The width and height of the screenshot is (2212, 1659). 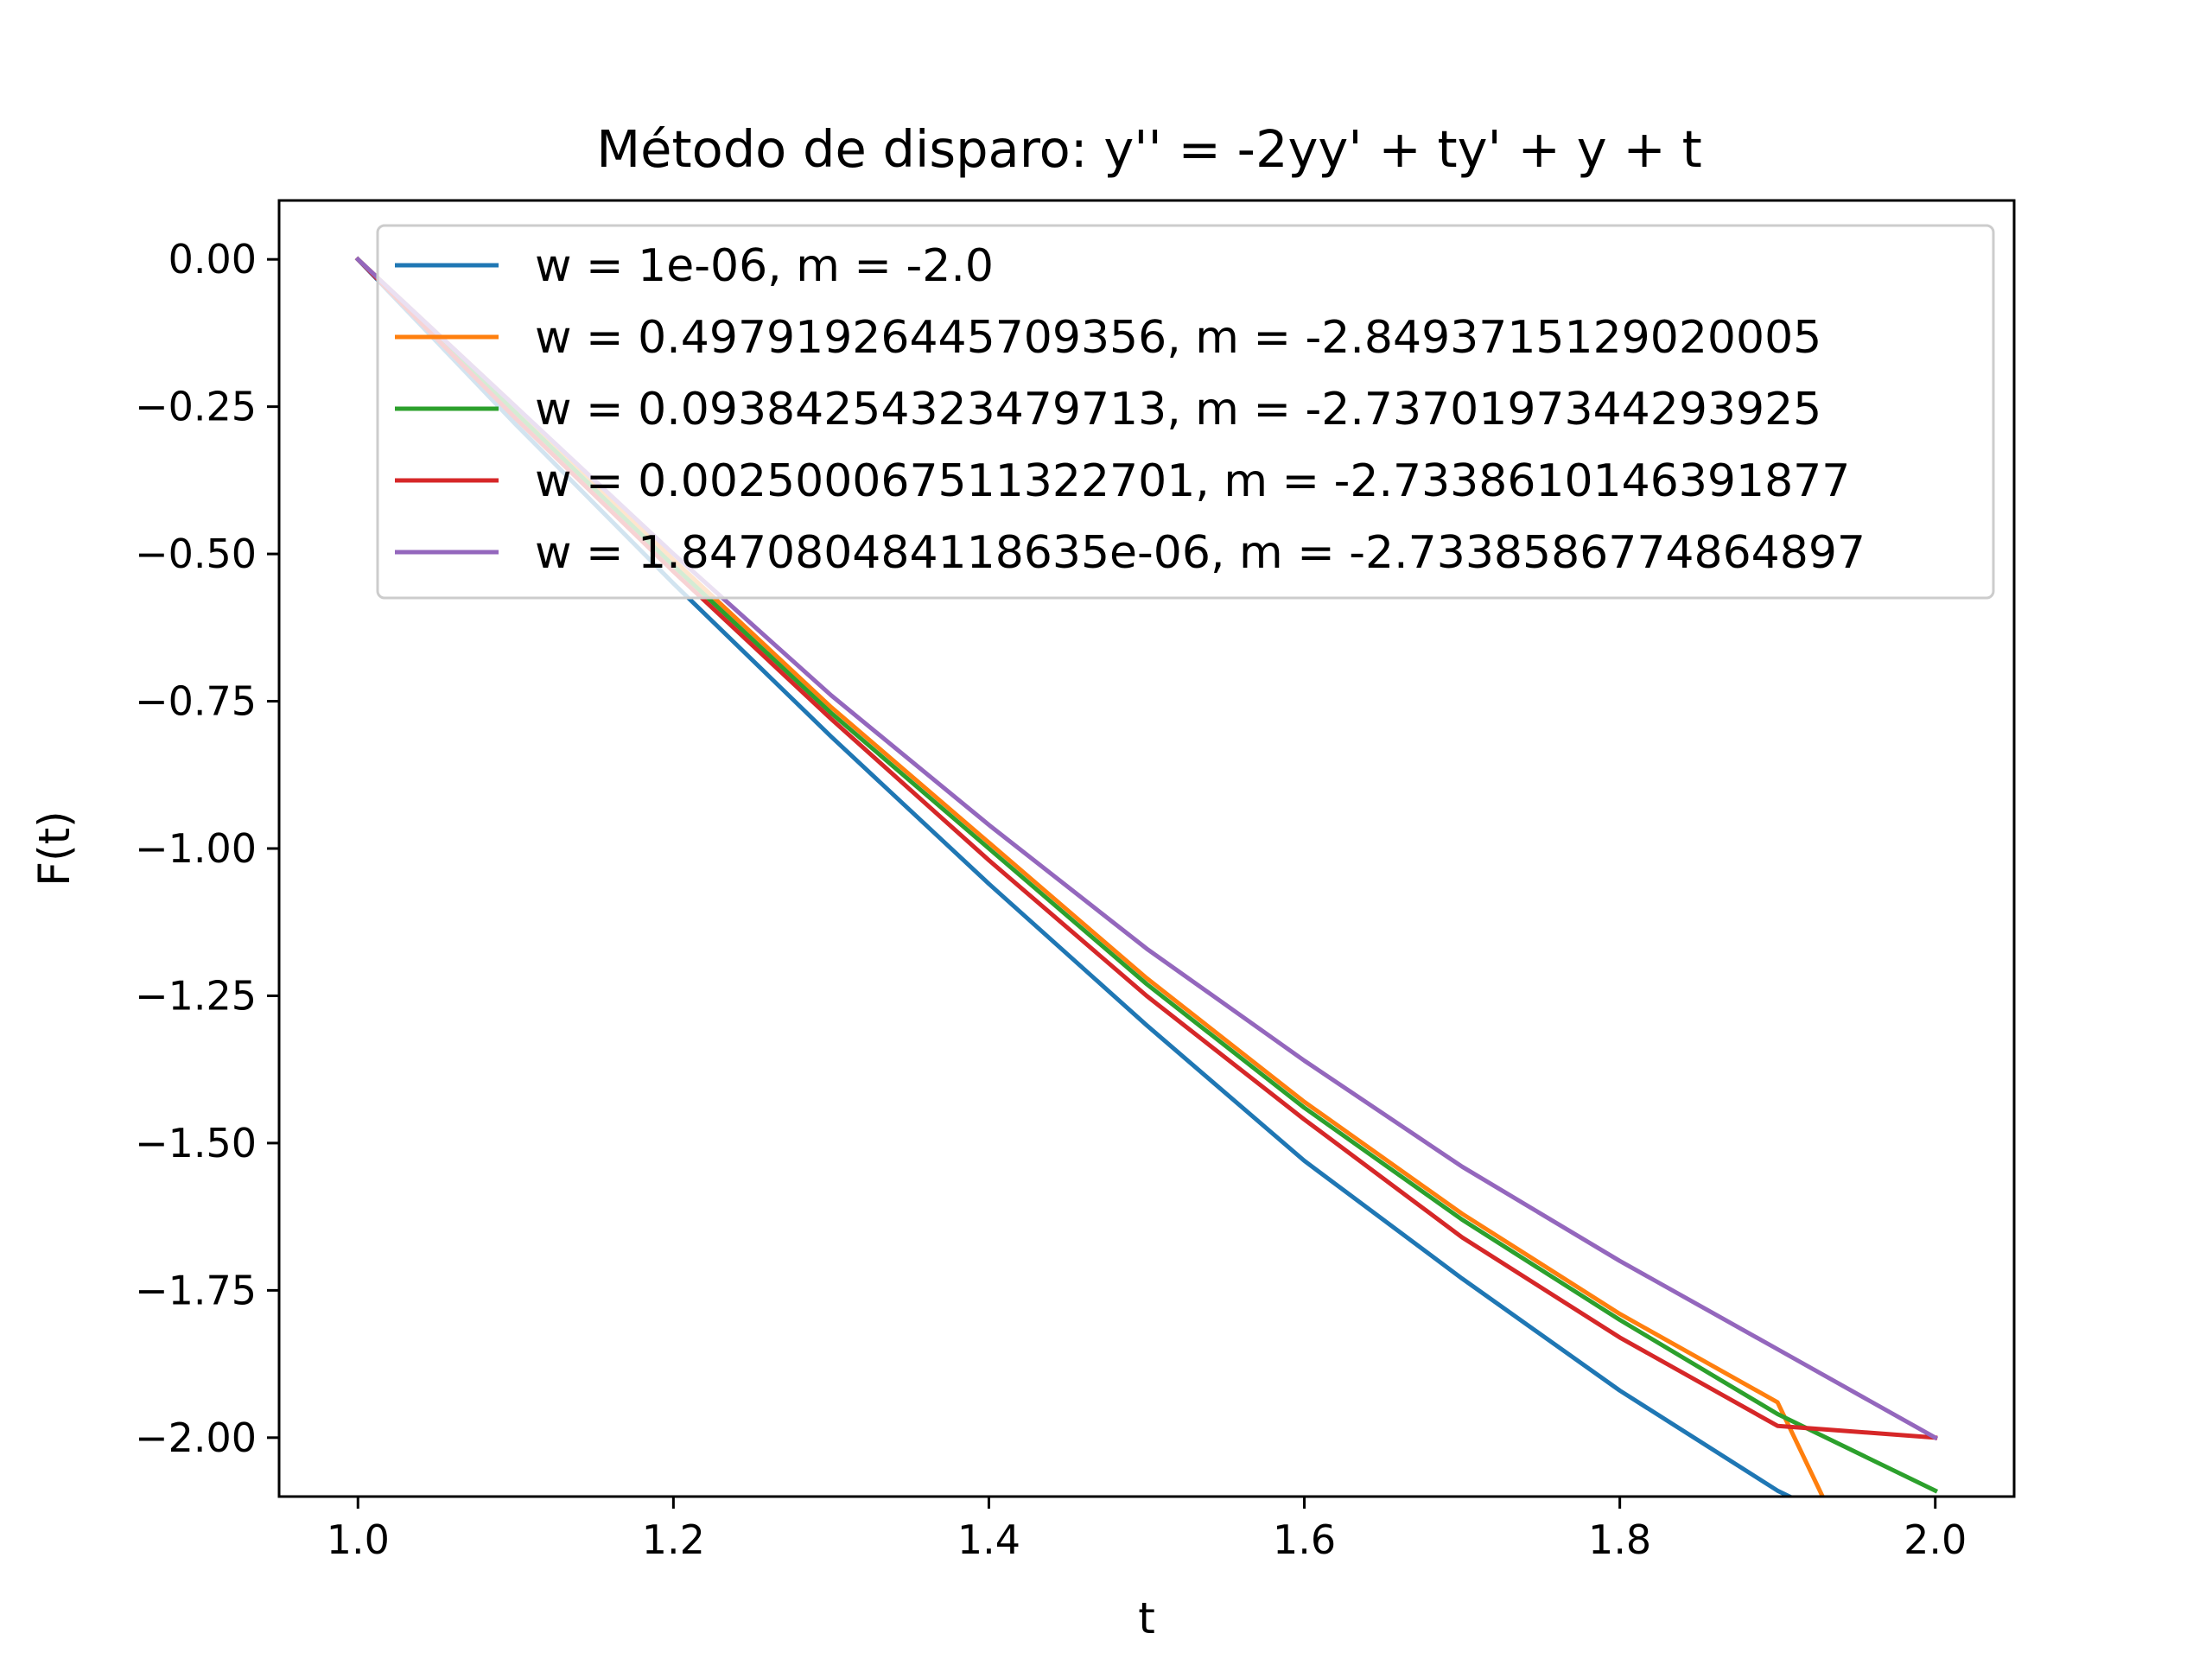 I want to click on x-tick-label: 1.4, so click(x=988, y=1539).